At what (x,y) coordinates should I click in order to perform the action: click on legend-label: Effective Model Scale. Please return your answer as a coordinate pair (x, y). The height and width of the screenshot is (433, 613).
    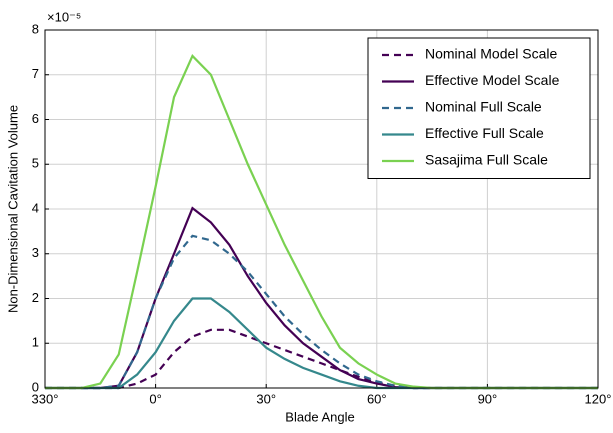
    Looking at the image, I should click on (492, 80).